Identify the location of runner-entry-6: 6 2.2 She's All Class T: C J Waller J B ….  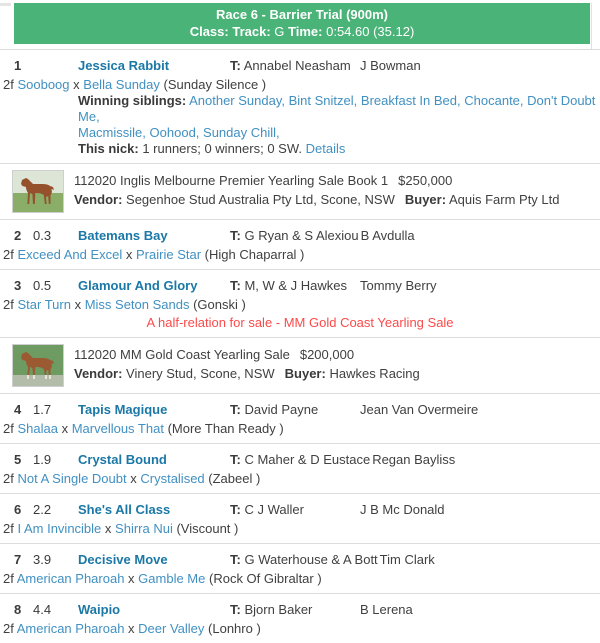
(300, 518).